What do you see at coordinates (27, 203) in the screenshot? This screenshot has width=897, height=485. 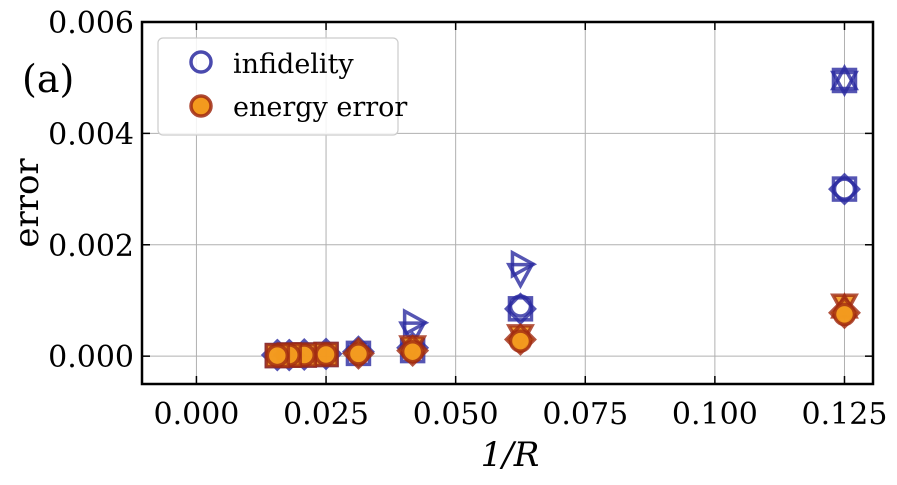 I see `y-axis-title: error` at bounding box center [27, 203].